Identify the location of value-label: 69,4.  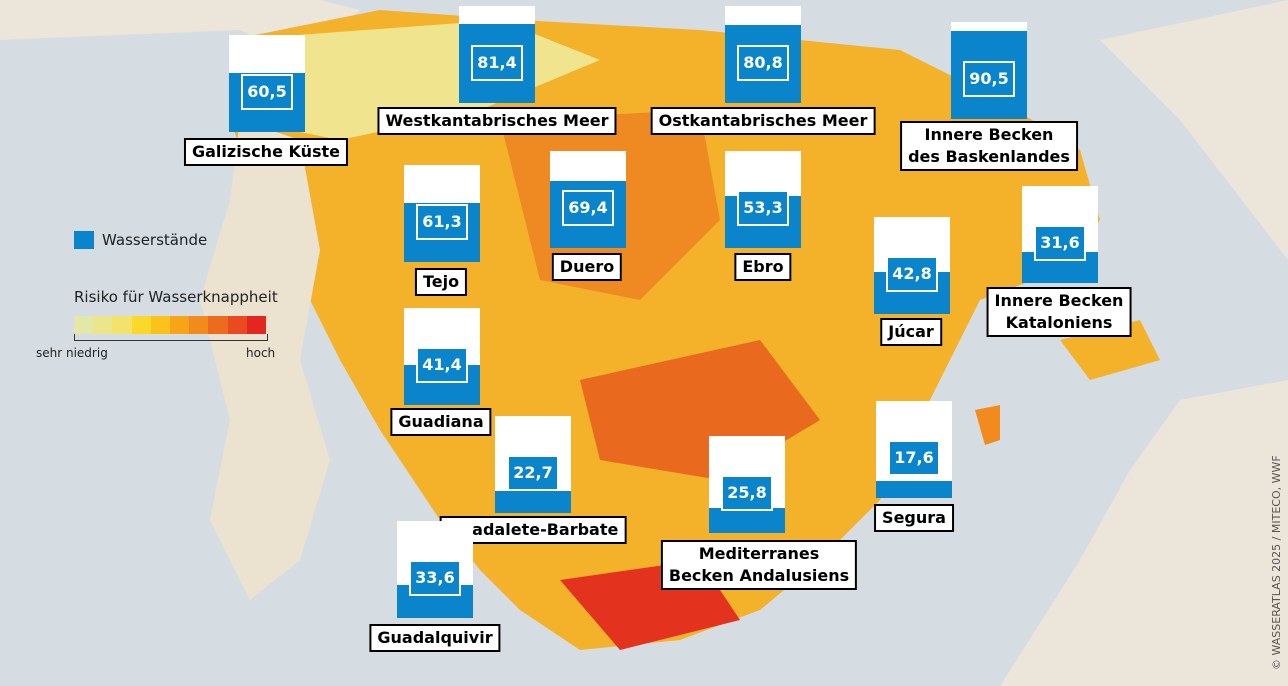
(588, 208).